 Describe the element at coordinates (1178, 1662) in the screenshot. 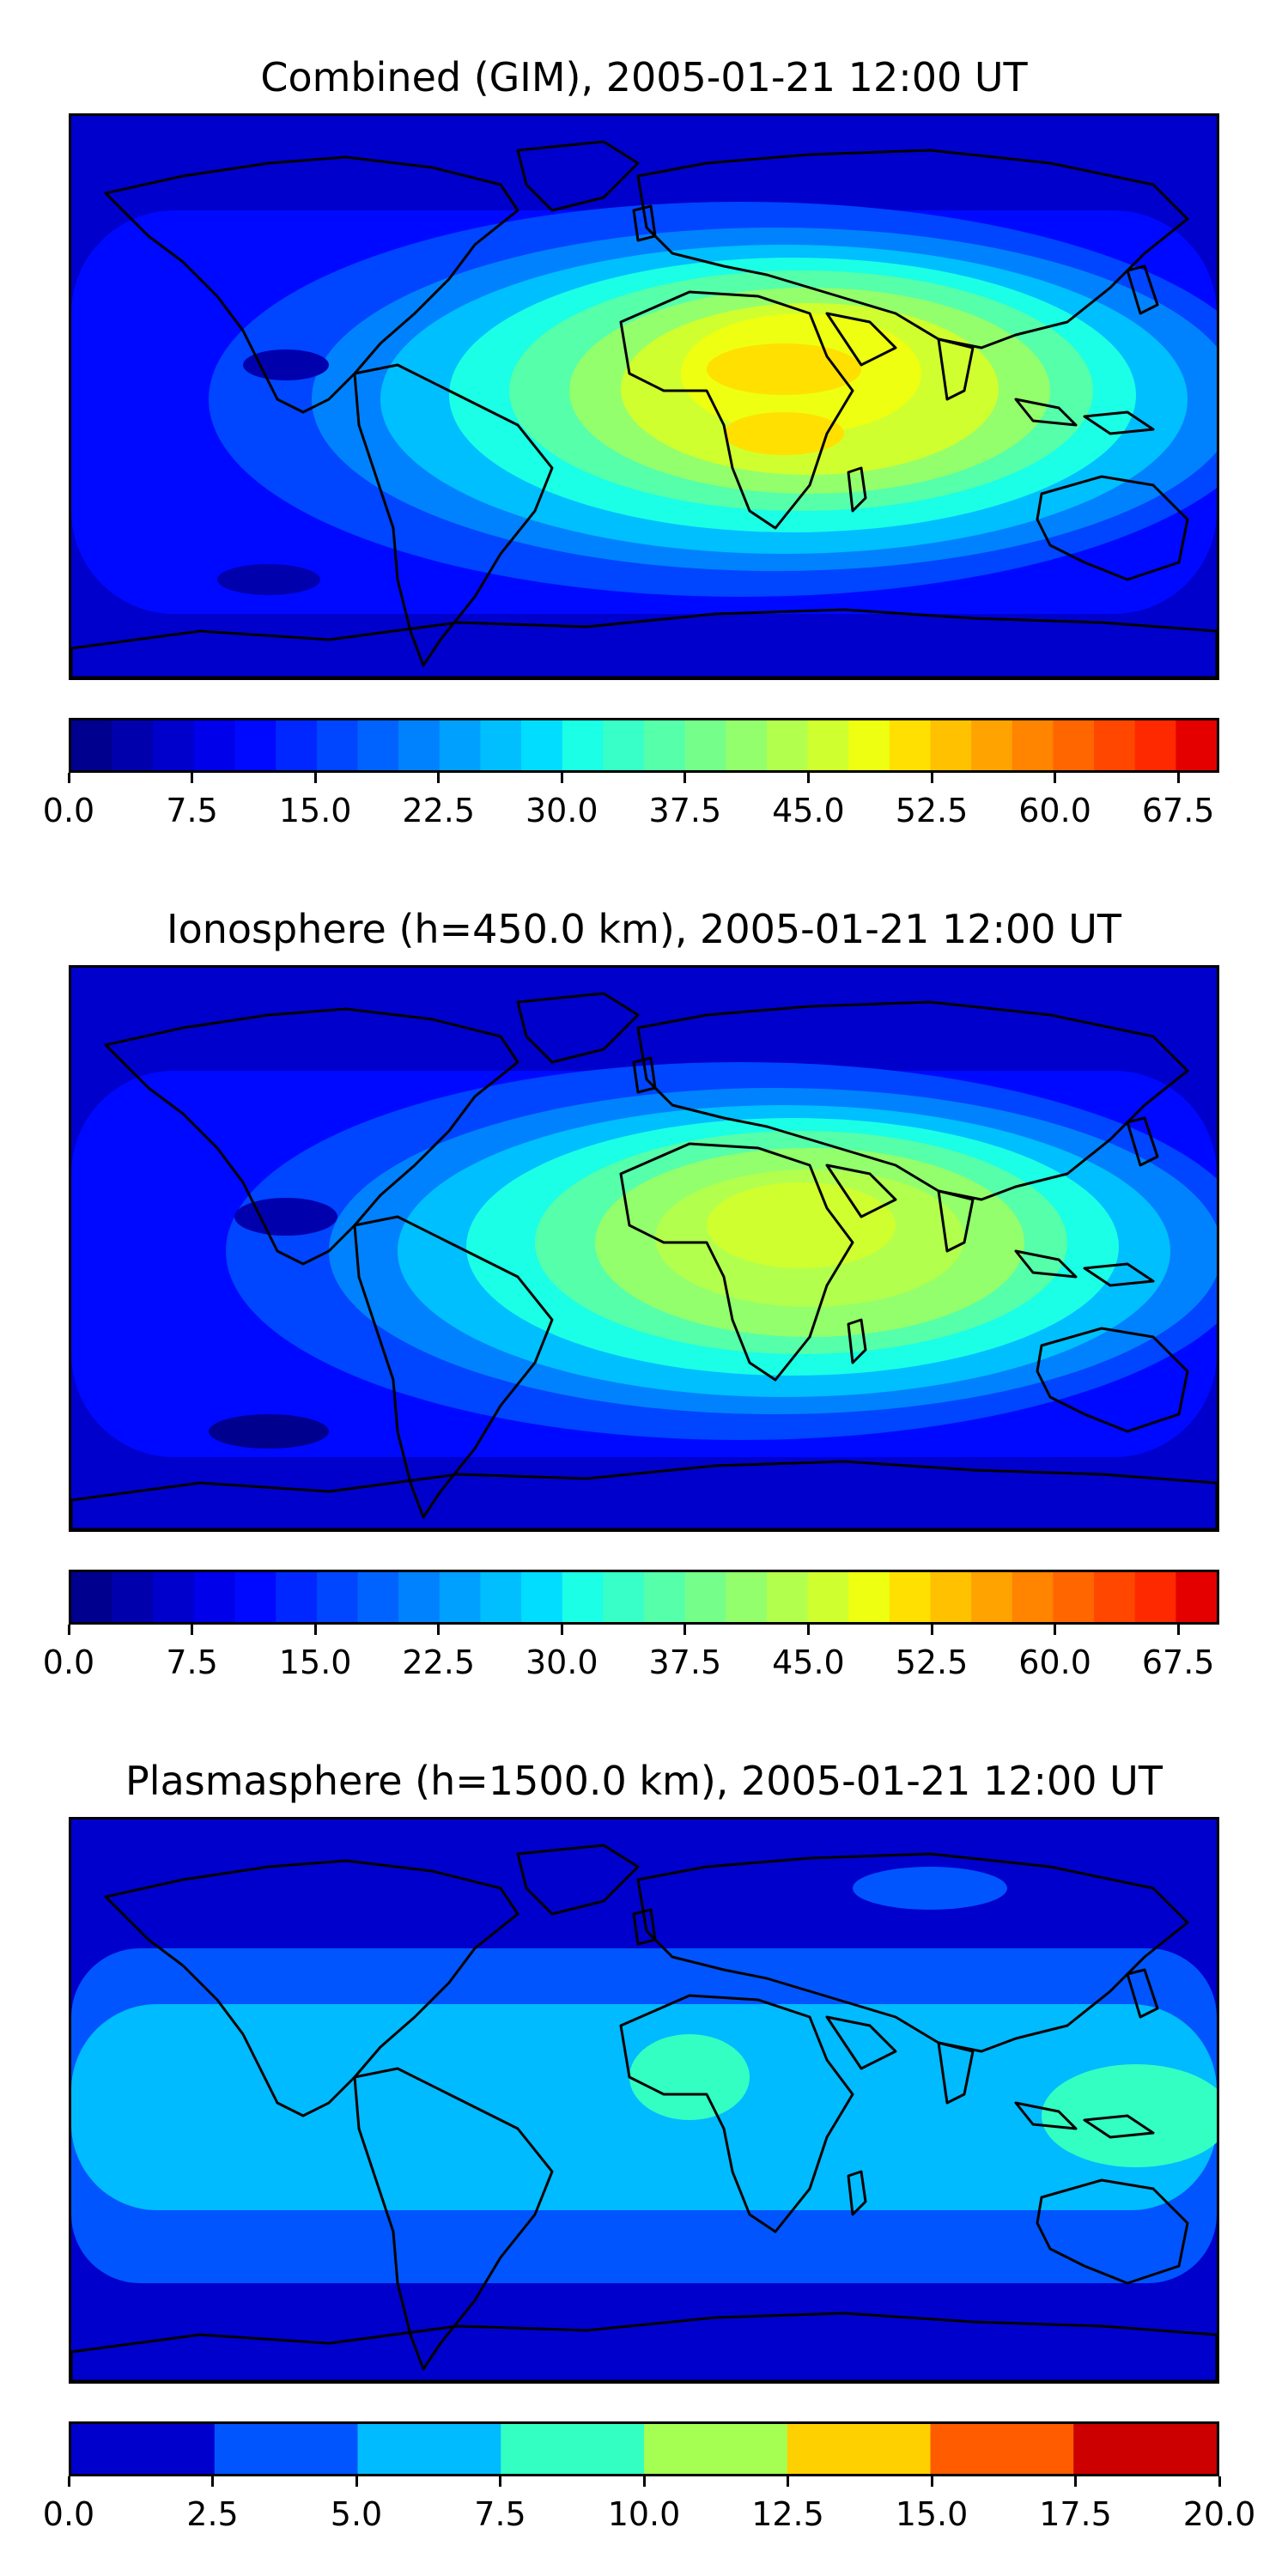

I see `colorbar-2-tick-label: 67.5` at that location.